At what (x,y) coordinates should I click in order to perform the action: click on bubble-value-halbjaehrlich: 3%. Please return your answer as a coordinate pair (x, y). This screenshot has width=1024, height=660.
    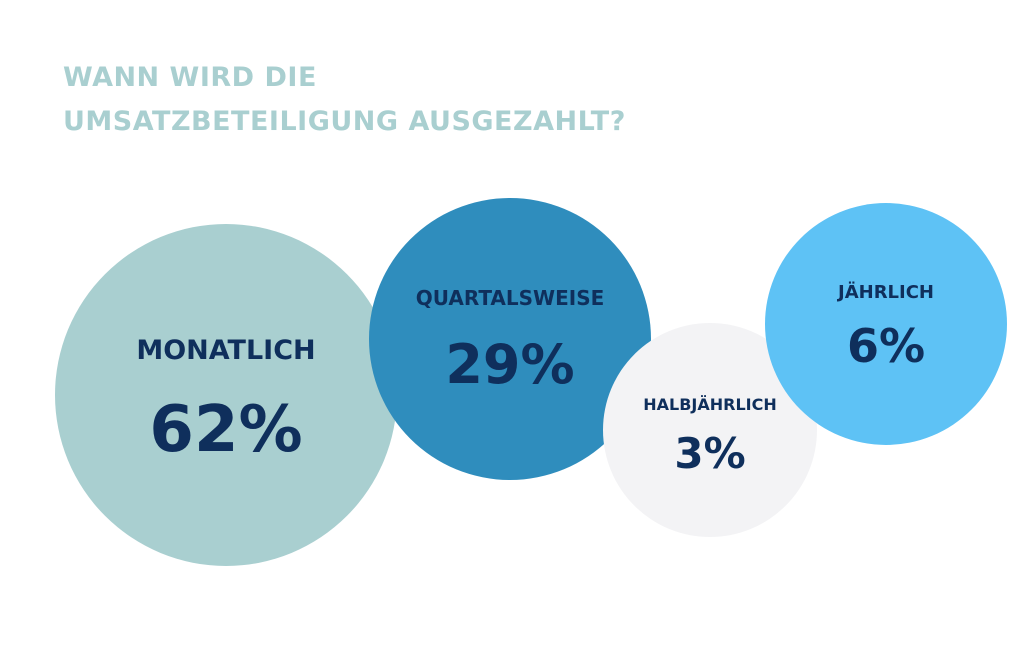
    Looking at the image, I should click on (709, 453).